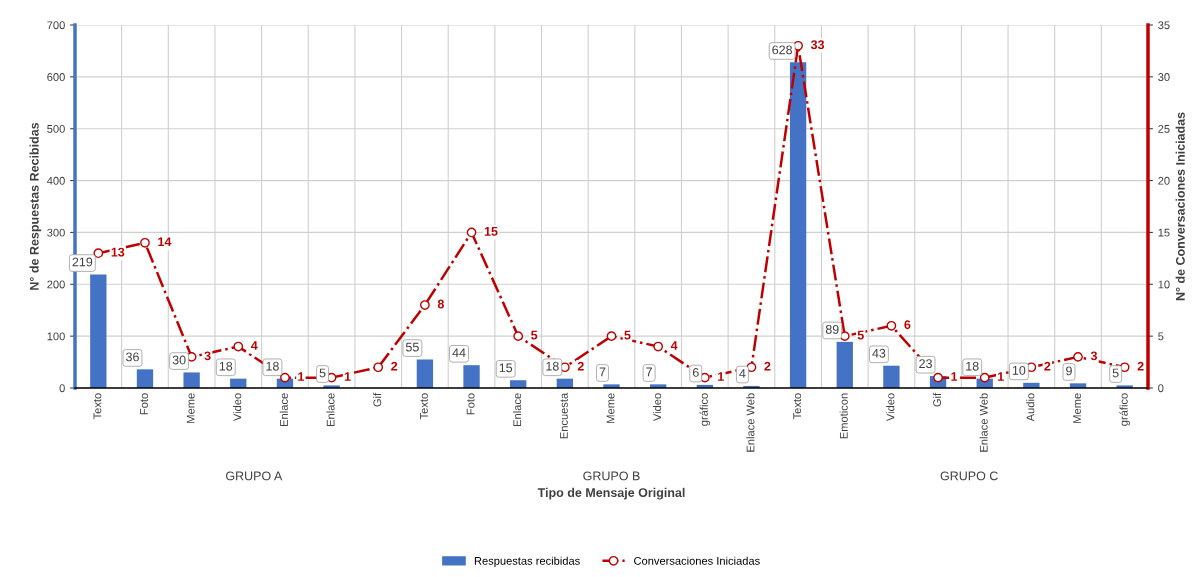 The height and width of the screenshot is (577, 1203). I want to click on data-label: 33, so click(817, 45).